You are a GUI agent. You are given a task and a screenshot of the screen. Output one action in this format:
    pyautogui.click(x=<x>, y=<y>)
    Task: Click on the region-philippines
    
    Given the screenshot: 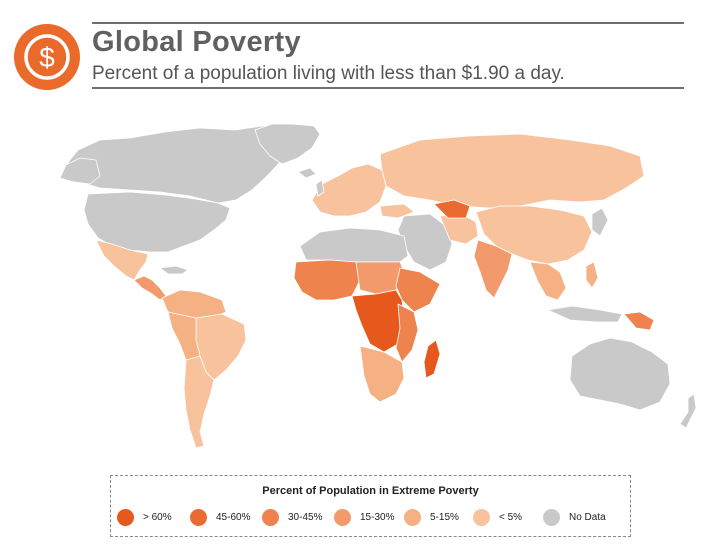 What is the action you would take?
    pyautogui.click(x=592, y=275)
    